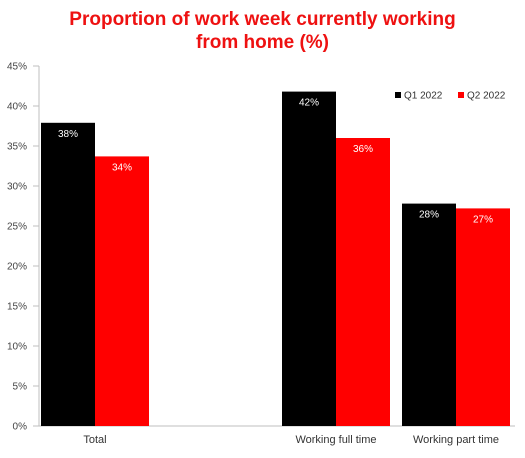 The height and width of the screenshot is (458, 525). What do you see at coordinates (23, 247) in the screenshot?
I see `y-axis-ticks: 0% 5% 10% 15% 20% 25% 30% 35% 40% 45%` at bounding box center [23, 247].